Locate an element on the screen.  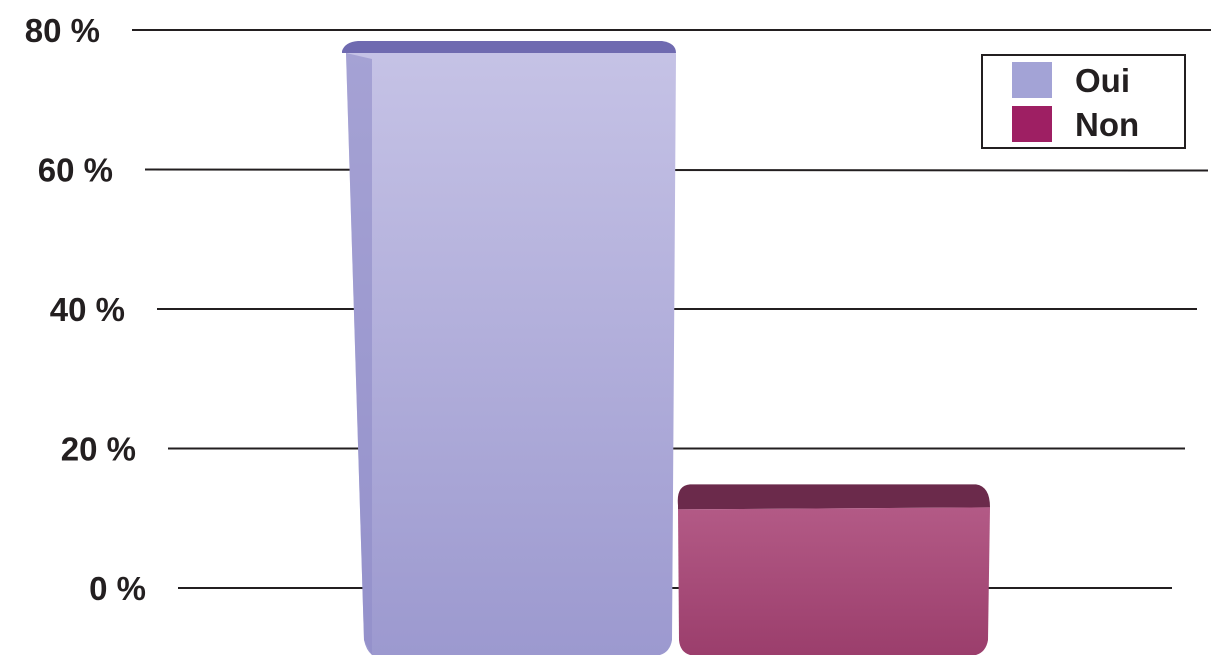
bar-oui-side is located at coordinates (359, 353).